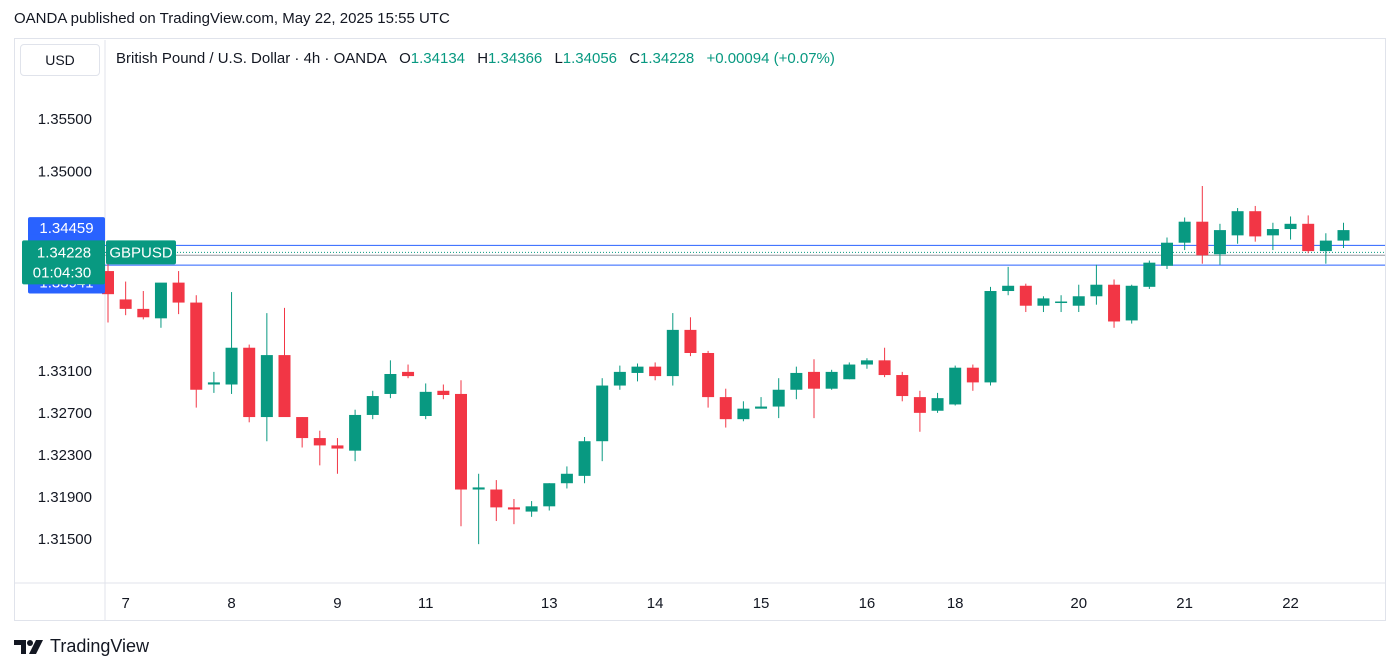 This screenshot has width=1400, height=670. What do you see at coordinates (65, 455) in the screenshot?
I see `price-tick-label: 1.32300` at bounding box center [65, 455].